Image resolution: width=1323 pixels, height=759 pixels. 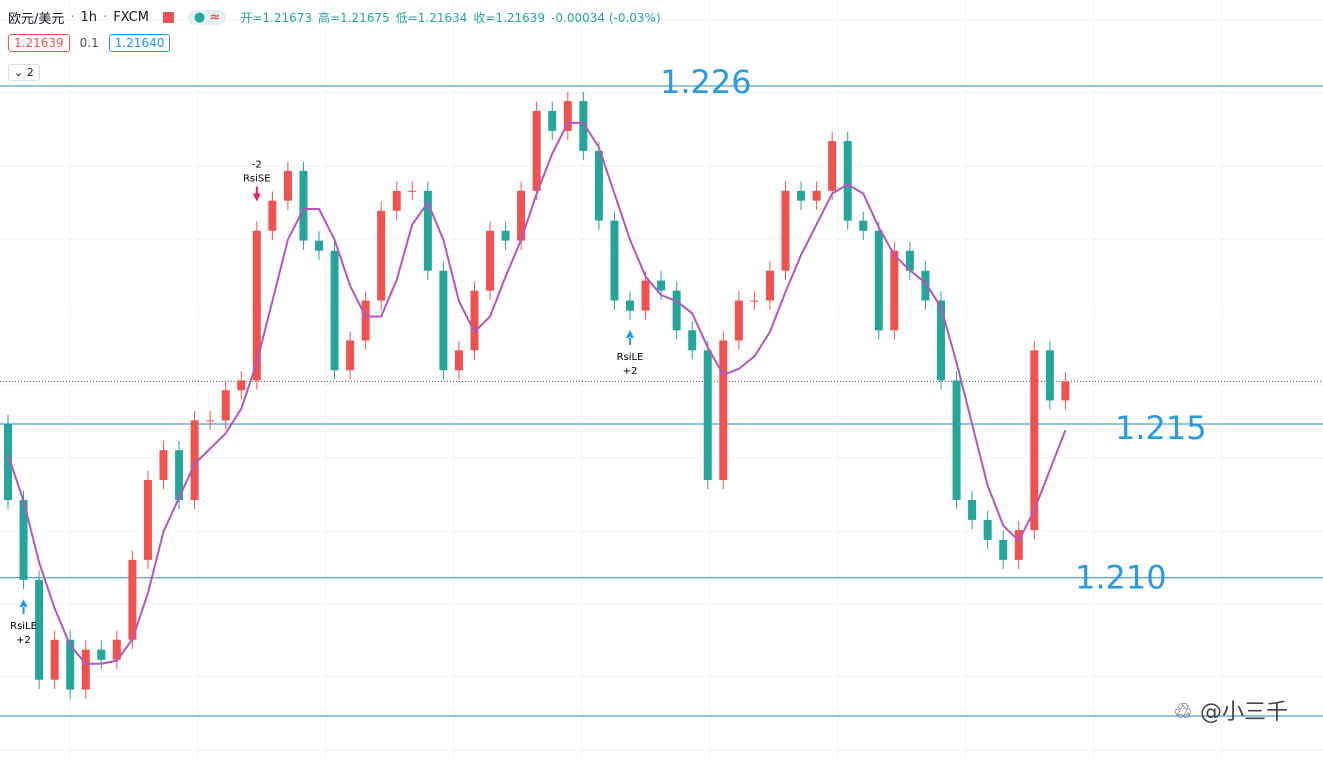 I want to click on symbol: 欧元/美元, so click(x=36, y=19).